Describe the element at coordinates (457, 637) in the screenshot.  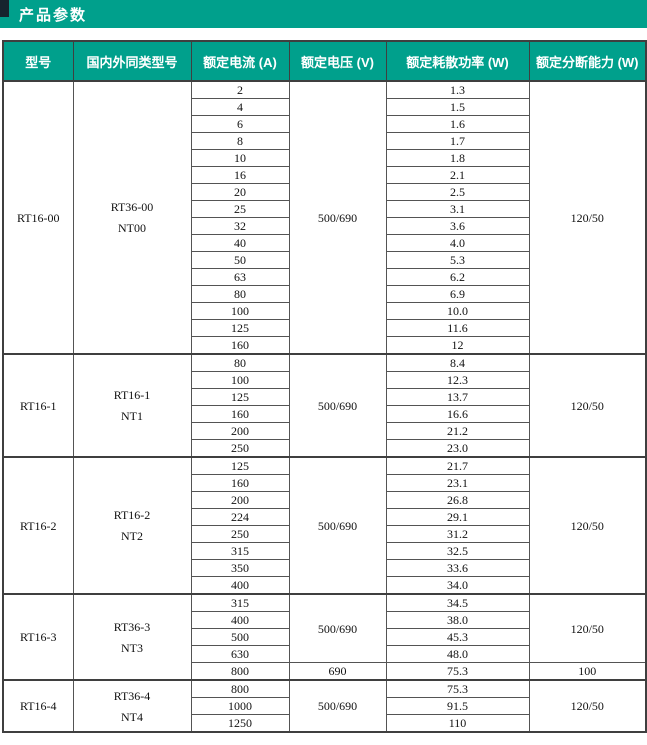
I see `rated-power-dissipation-cell: 45.3` at that location.